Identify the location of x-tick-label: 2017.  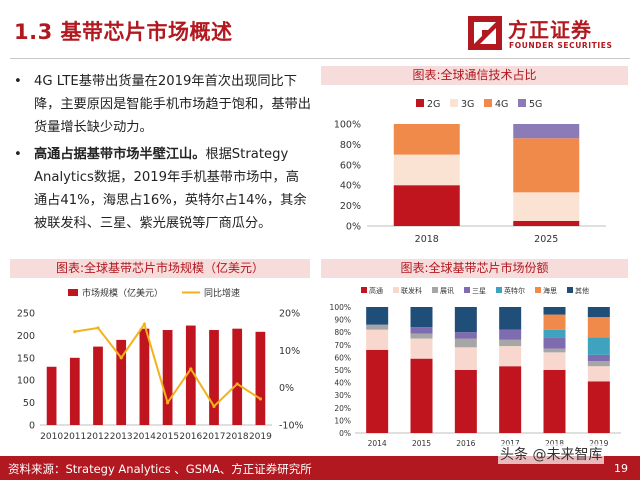
(214, 437).